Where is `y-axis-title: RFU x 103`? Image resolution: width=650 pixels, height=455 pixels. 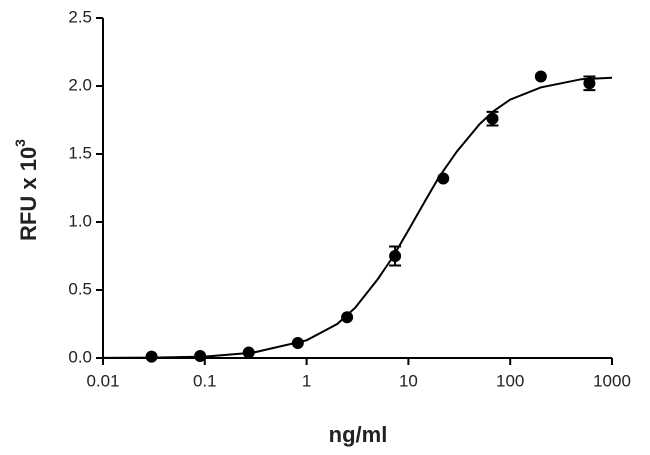
y-axis-title: RFU x 103 is located at coordinates (26, 190).